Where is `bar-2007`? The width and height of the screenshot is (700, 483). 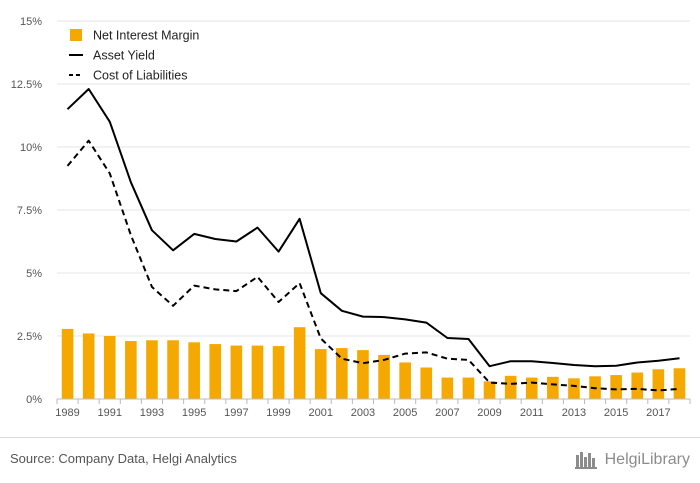
bar-2007 is located at coordinates (447, 388).